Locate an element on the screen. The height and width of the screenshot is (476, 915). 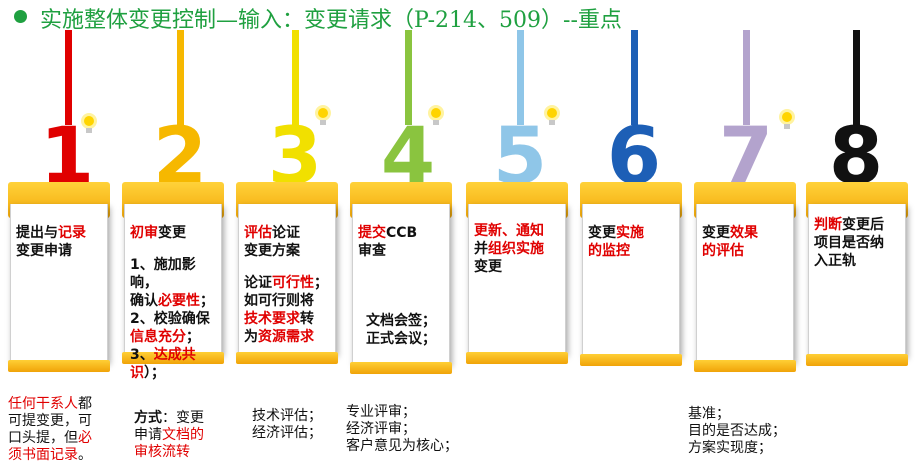
title-bullet is located at coordinates (20, 16).